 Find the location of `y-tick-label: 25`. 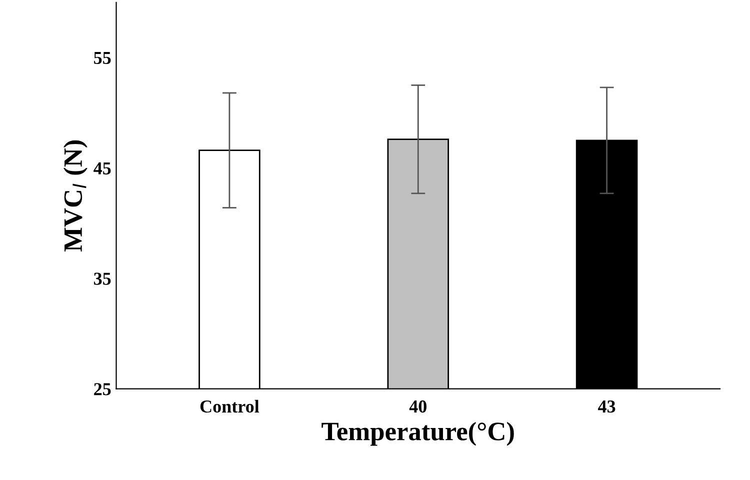

y-tick-label: 25 is located at coordinates (102, 389).